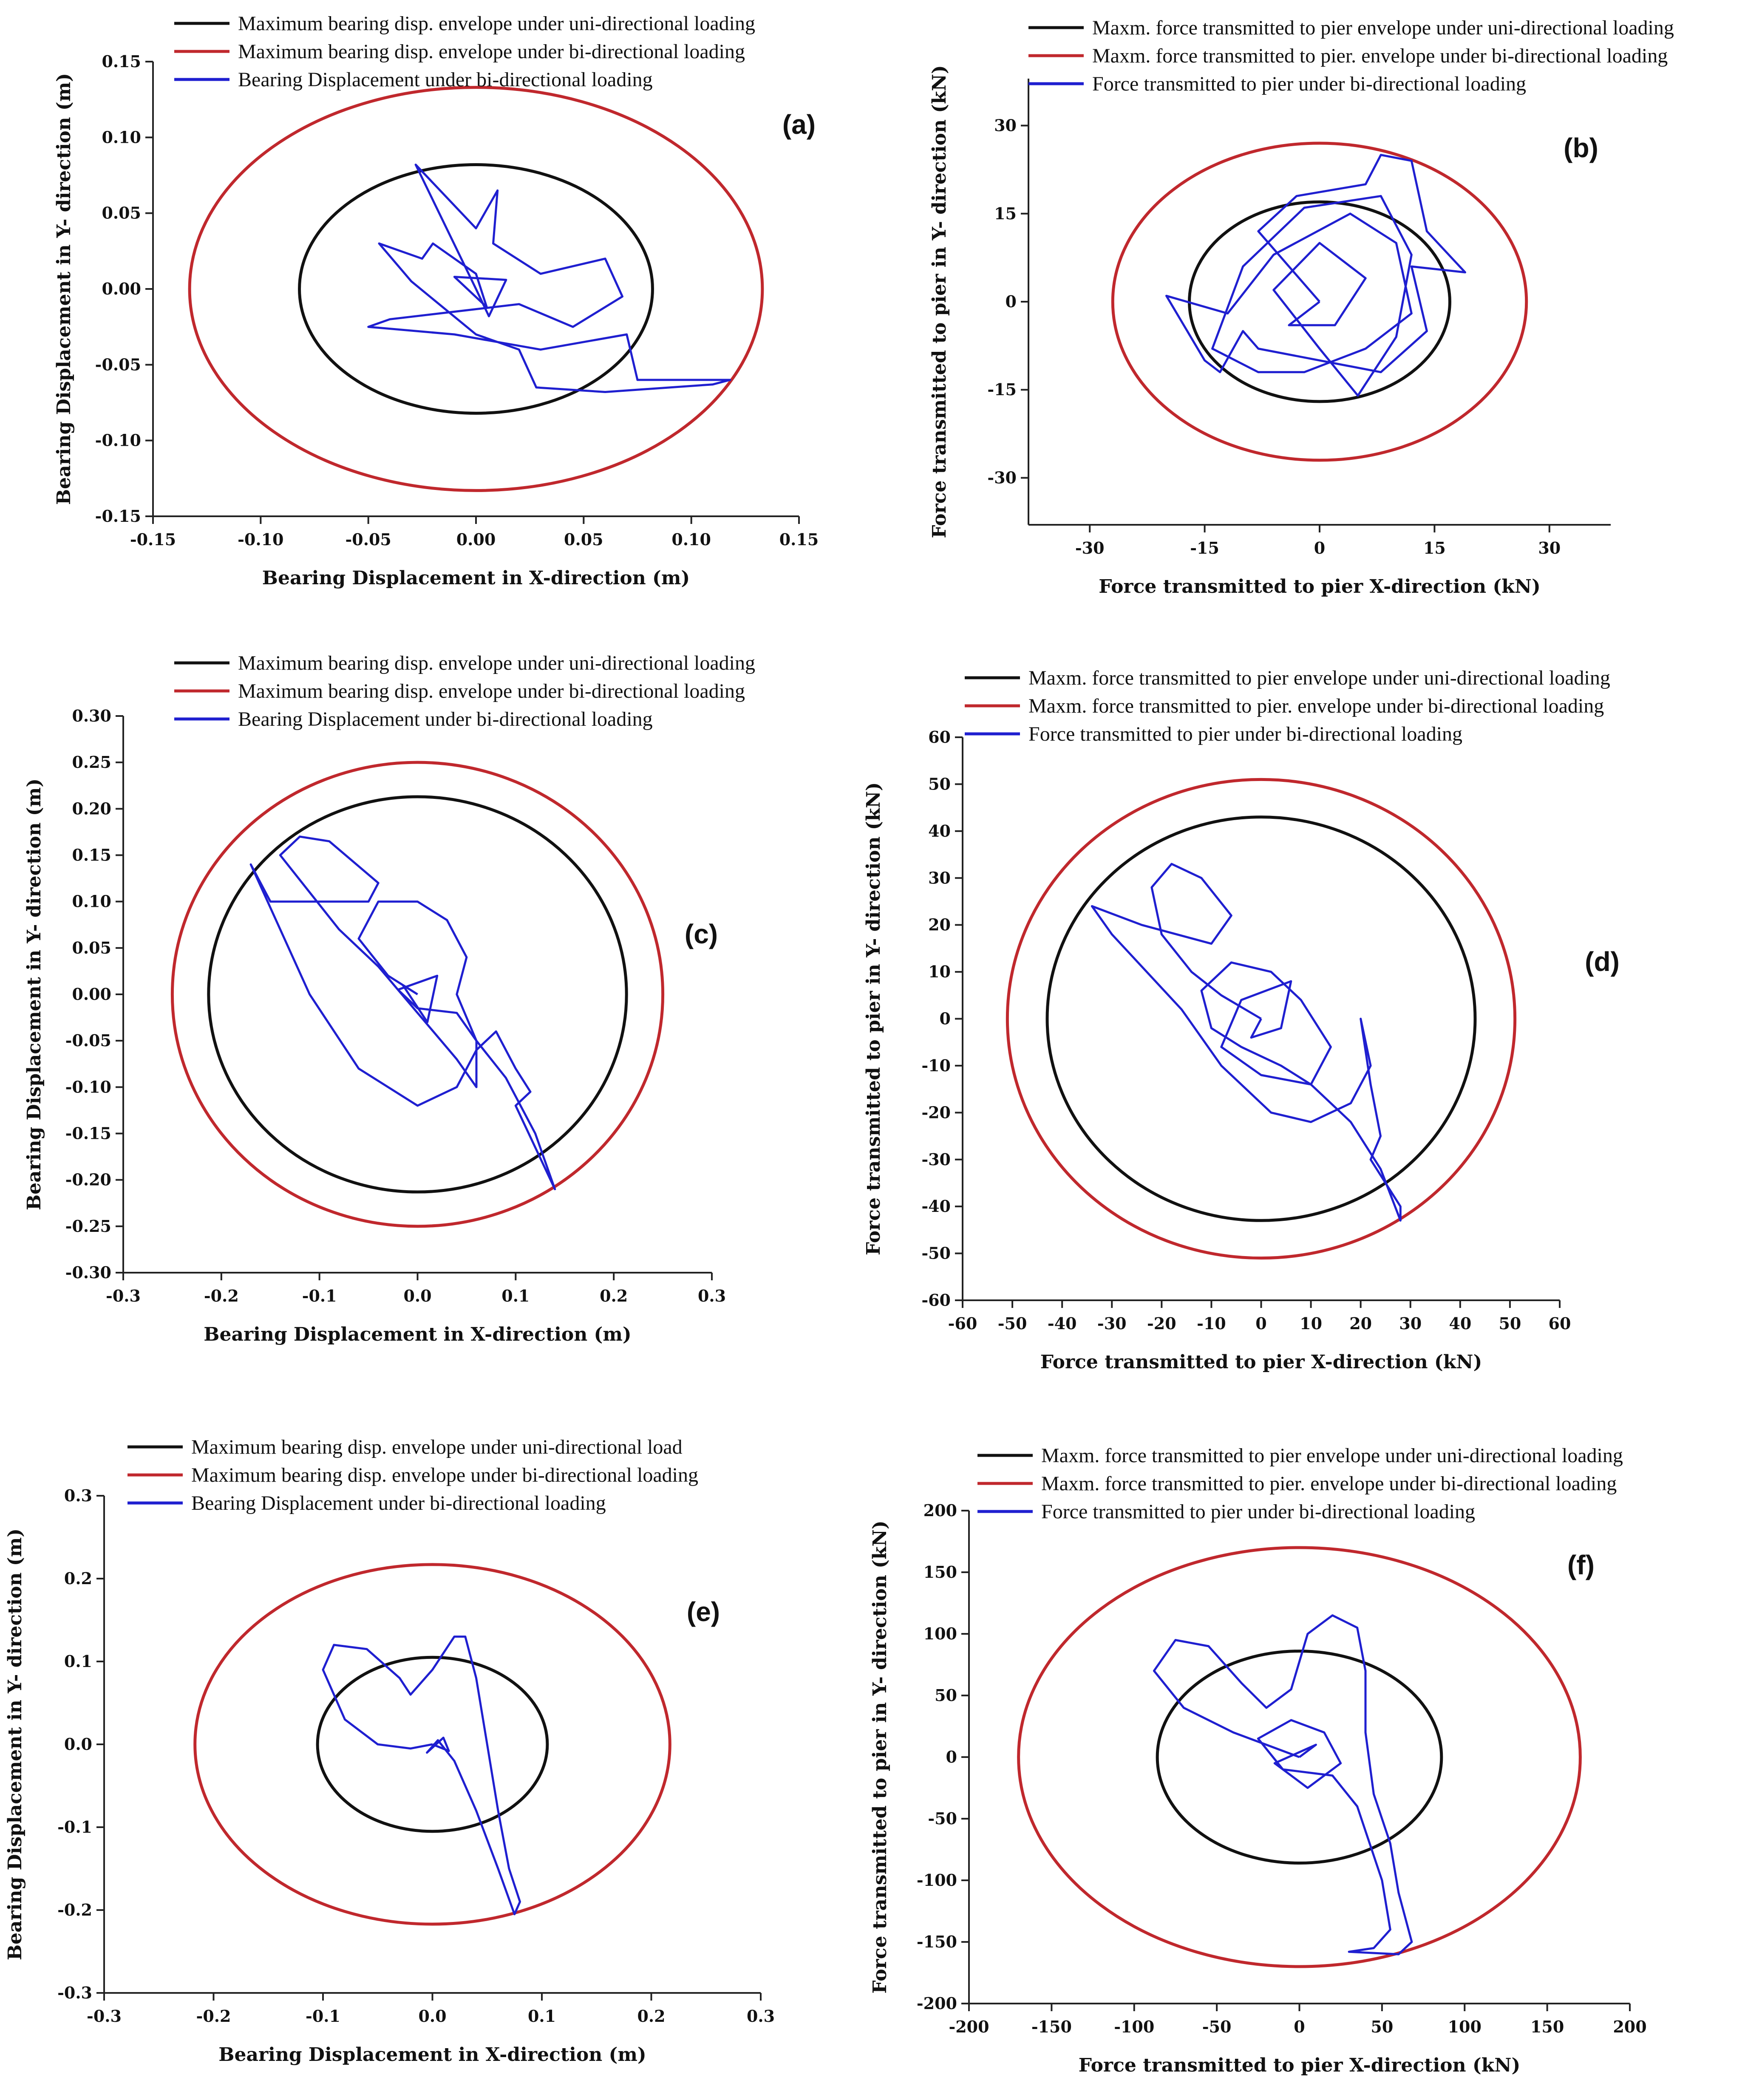 This screenshot has height=2100, width=1762. Describe the element at coordinates (936, 1112) in the screenshot. I see `y-tick-label: -20` at that location.